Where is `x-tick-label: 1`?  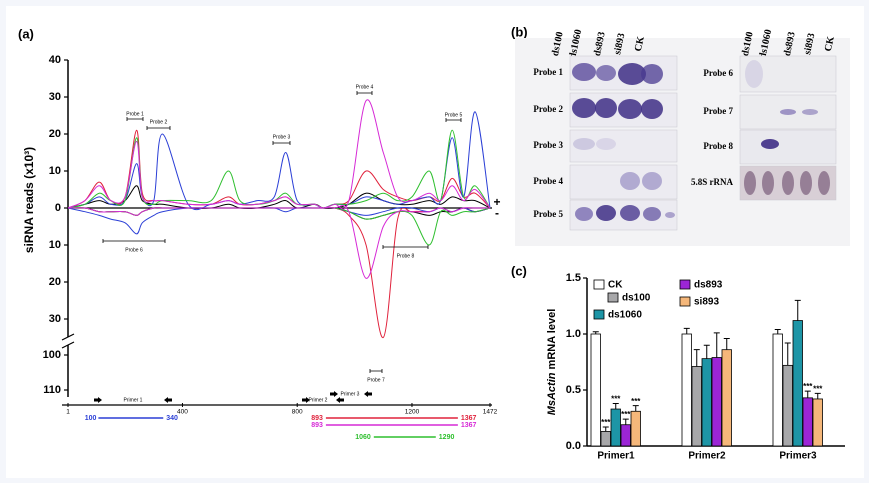 x-tick-label: 1 is located at coordinates (68, 412).